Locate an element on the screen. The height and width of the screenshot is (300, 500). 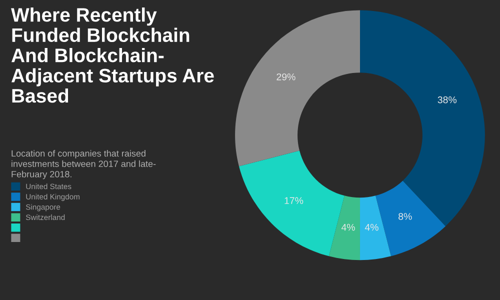
data-label: 8% is located at coordinates (405, 216).